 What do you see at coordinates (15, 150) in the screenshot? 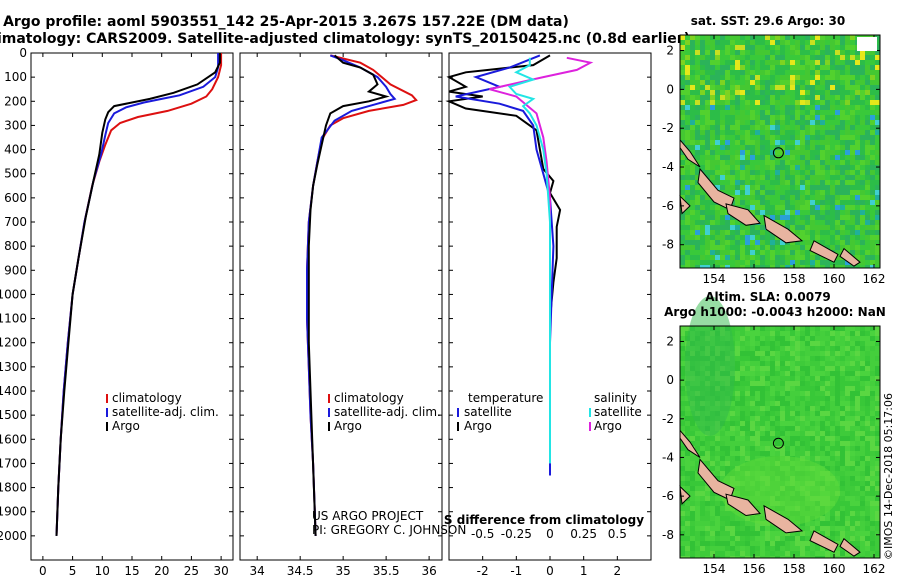
I see `y-tick-label: 400` at bounding box center [15, 150].